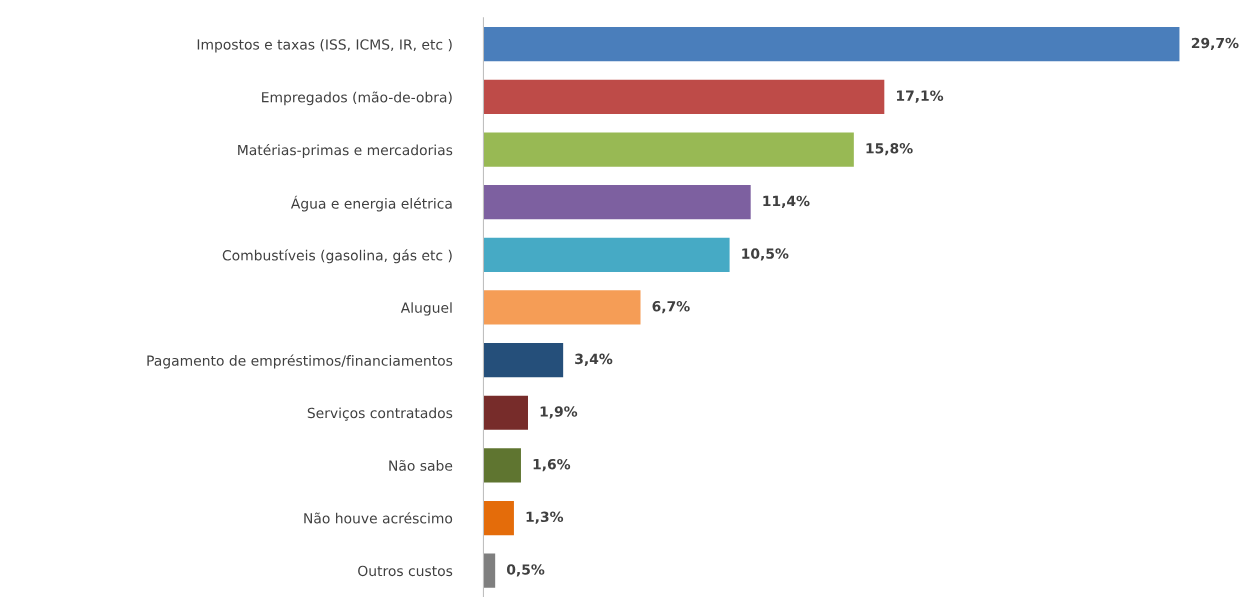 The image size is (1259, 597). Describe the element at coordinates (525, 570) in the screenshot. I see `data-label: 0,5%` at that location.